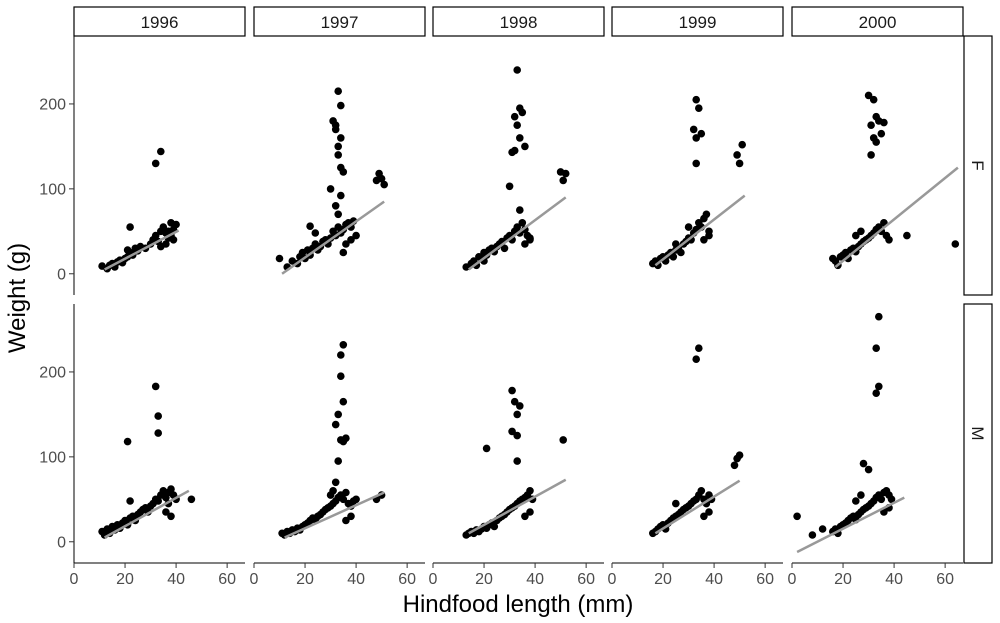 The image size is (1000, 623). I want to click on x-tick-label: 20, so click(843, 579).